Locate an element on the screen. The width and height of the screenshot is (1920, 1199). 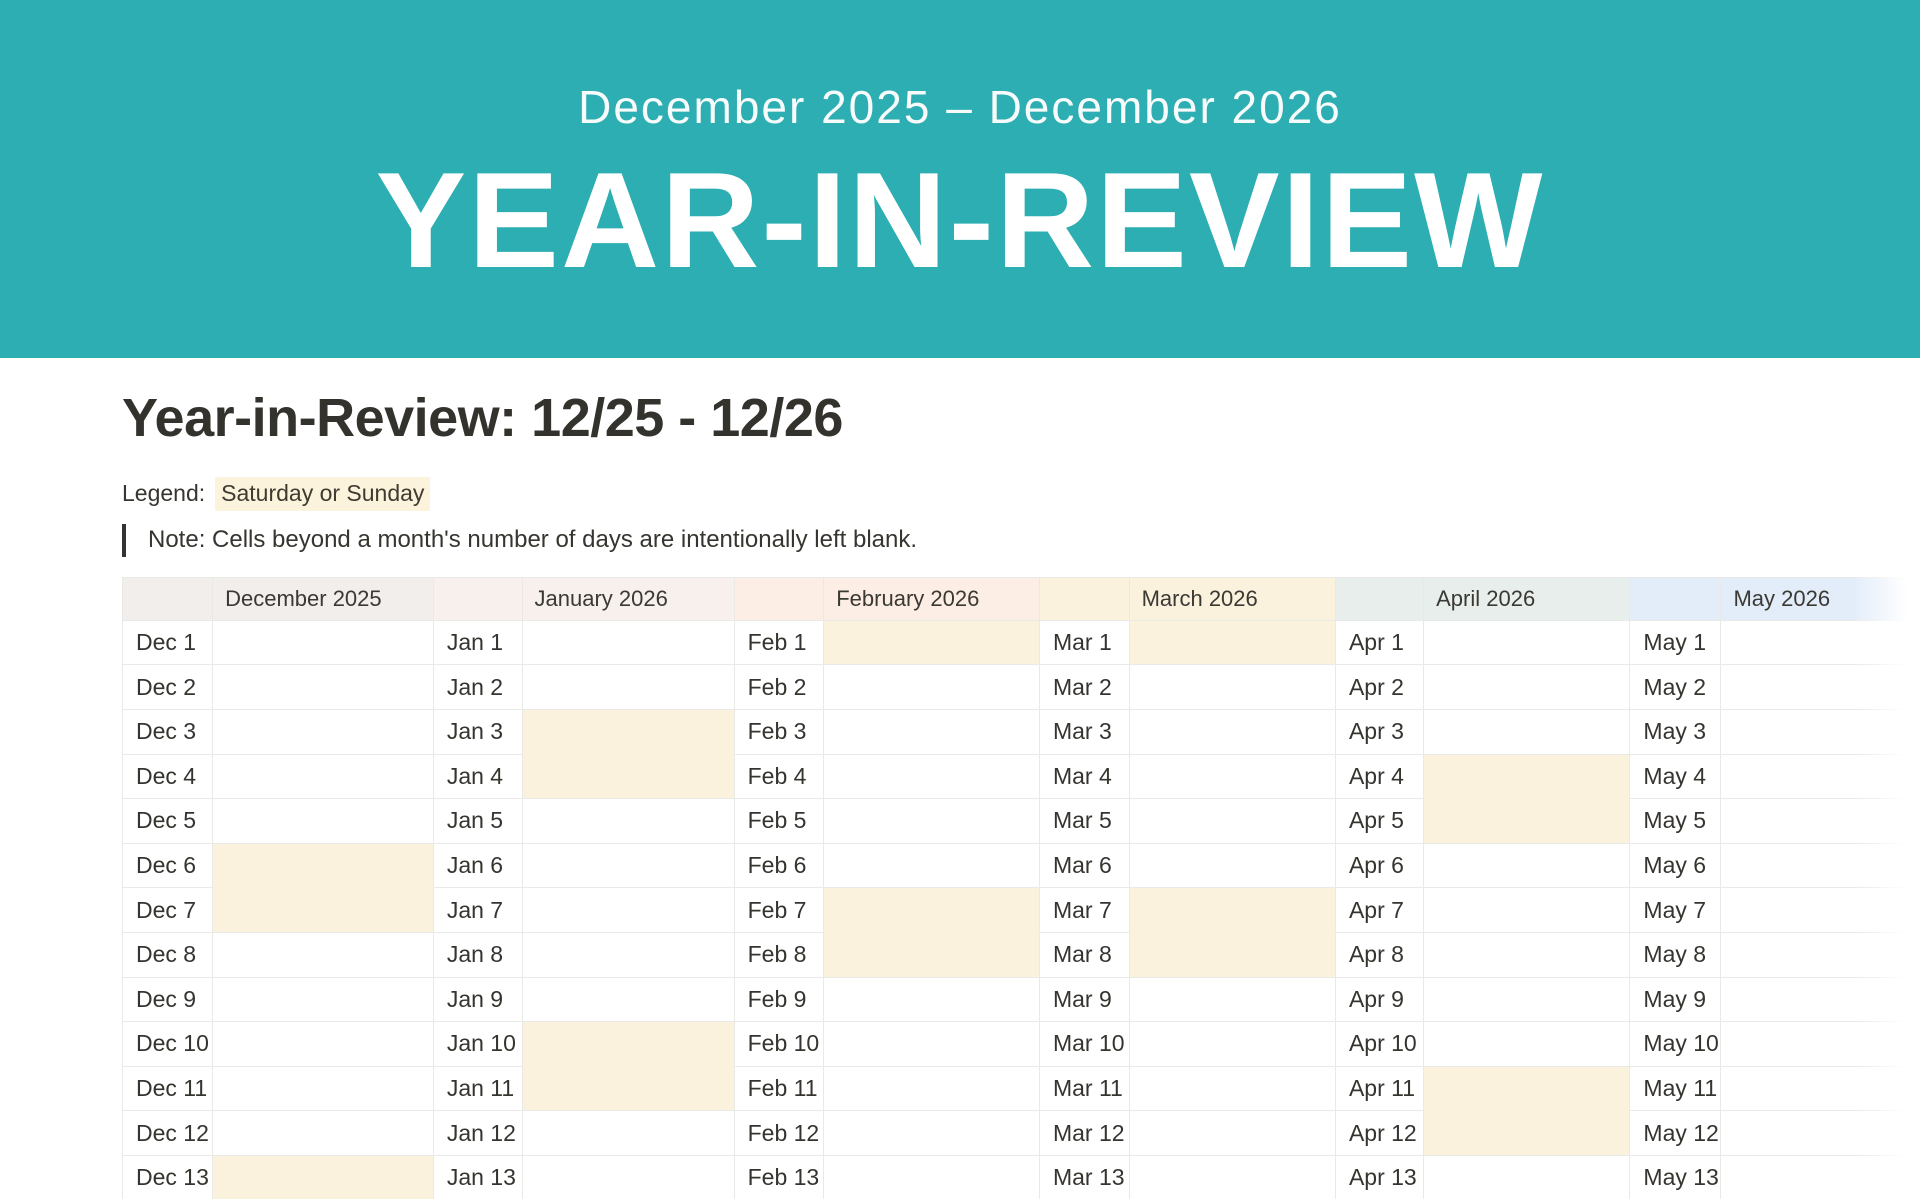
day-label-cell: Mar 12 is located at coordinates (1084, 1133).